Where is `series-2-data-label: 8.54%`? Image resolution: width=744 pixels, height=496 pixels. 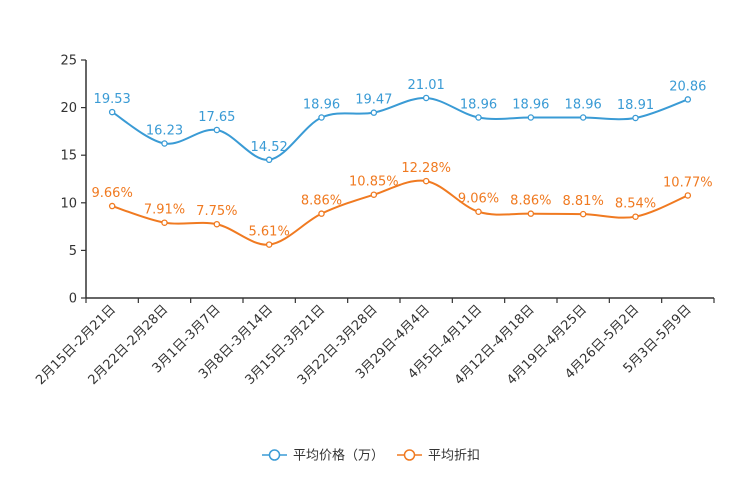
series-2-data-label: 8.54% is located at coordinates (635, 204).